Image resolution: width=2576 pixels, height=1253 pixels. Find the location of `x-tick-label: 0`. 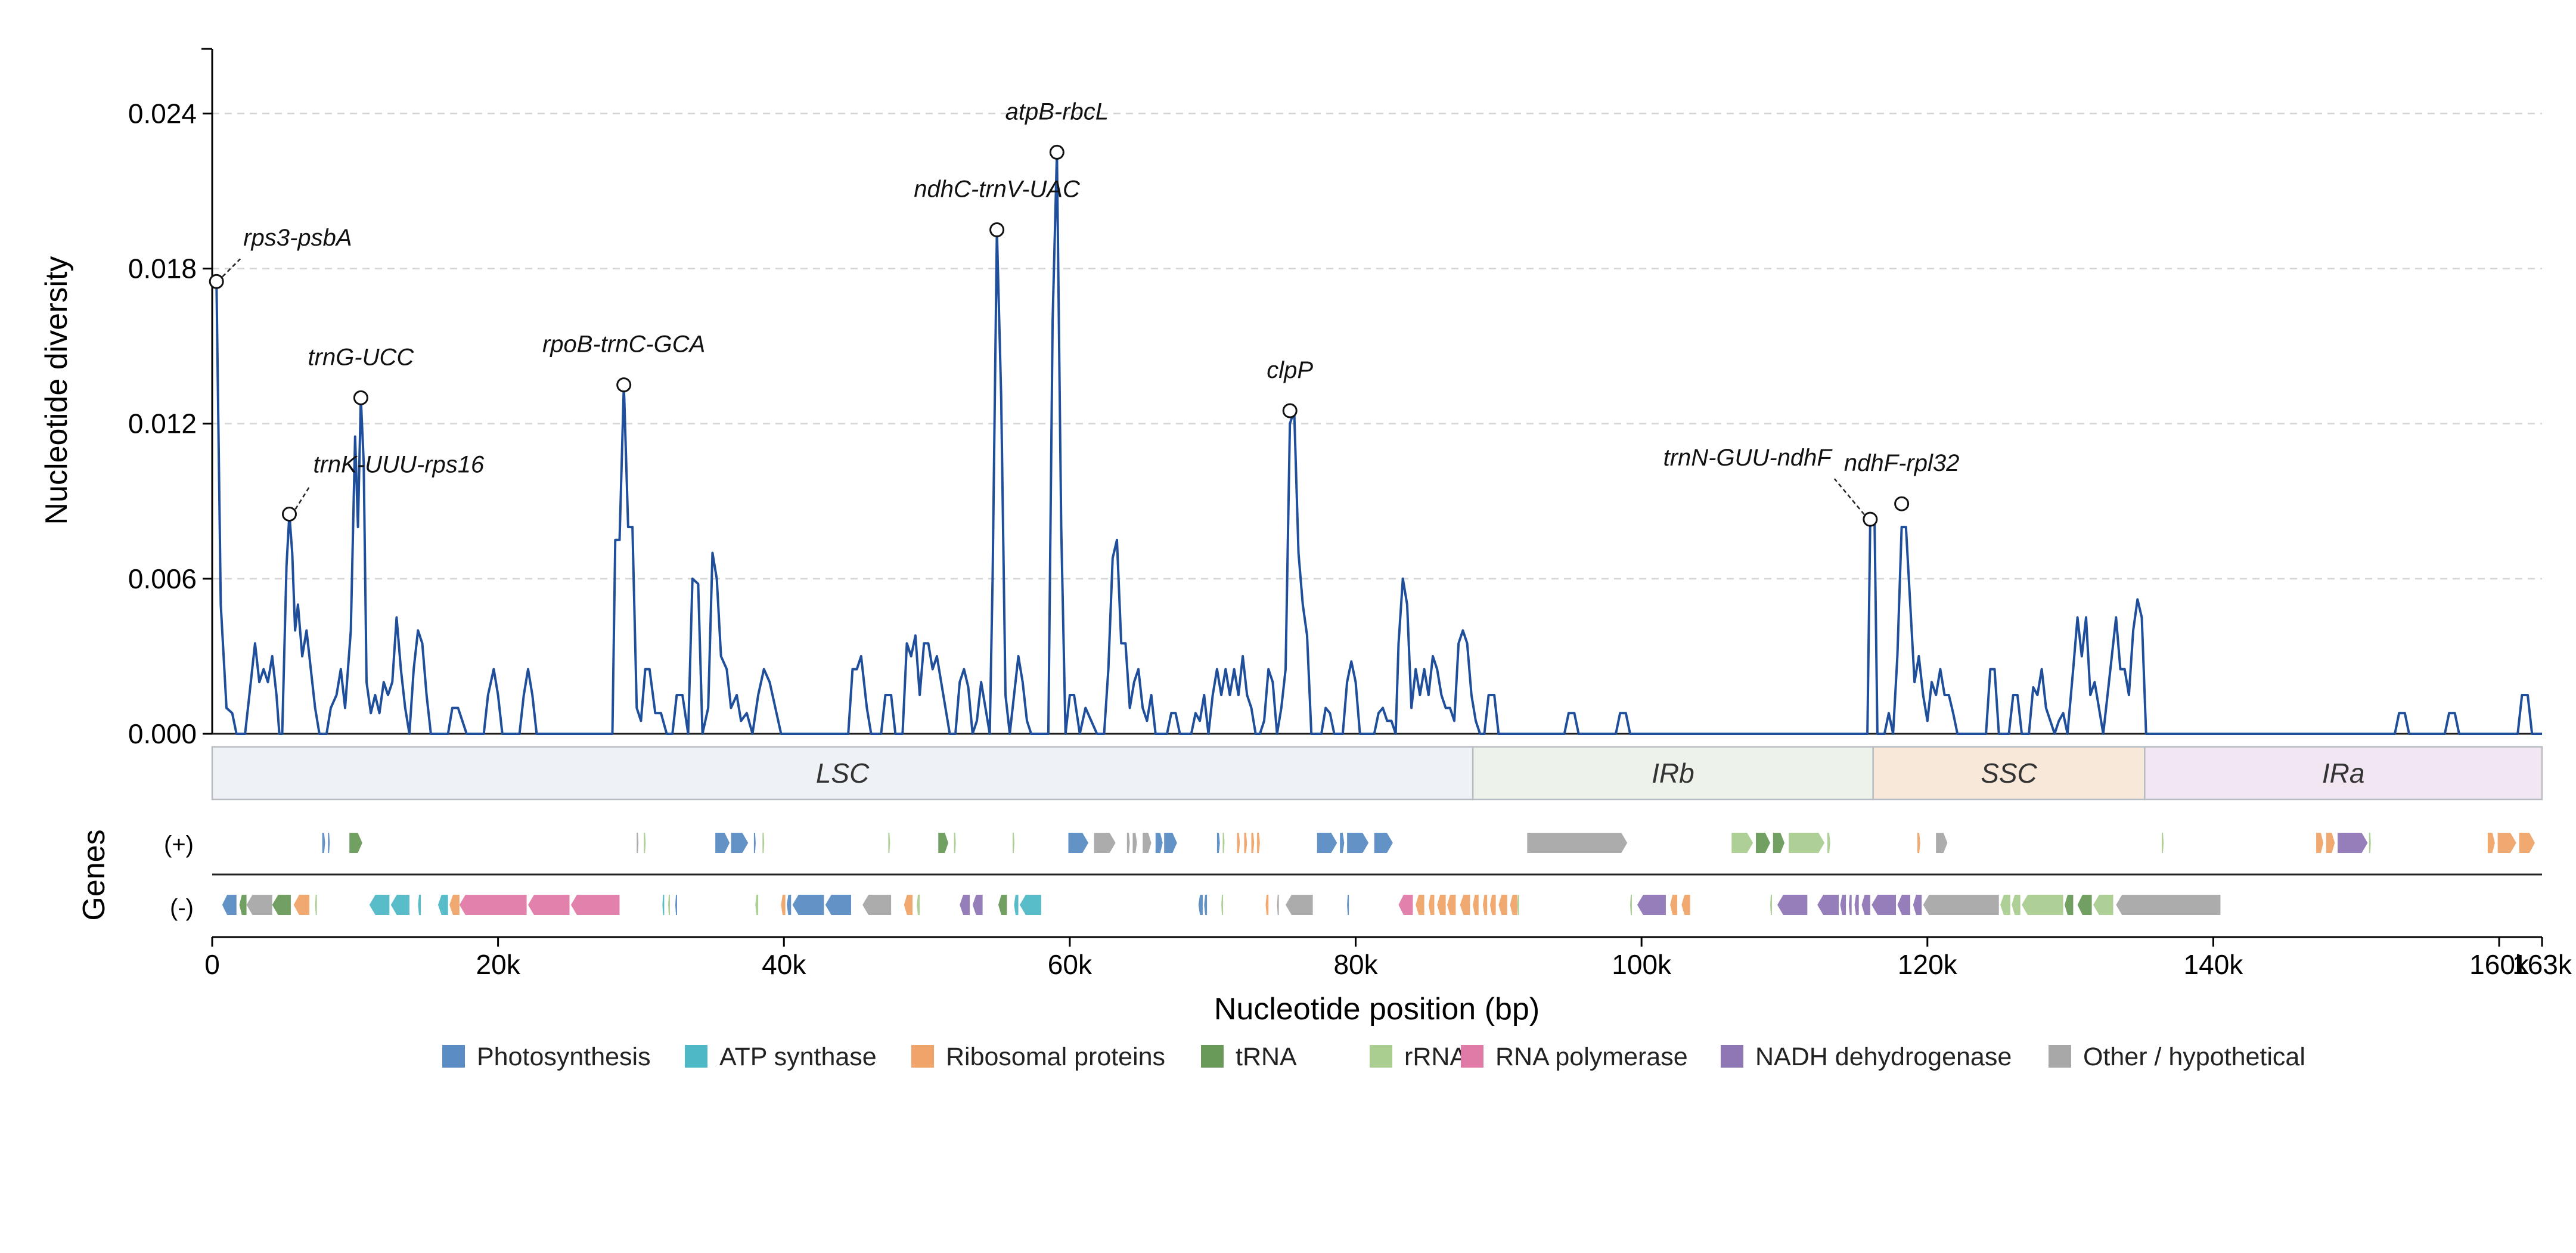

x-tick-label: 0 is located at coordinates (212, 964).